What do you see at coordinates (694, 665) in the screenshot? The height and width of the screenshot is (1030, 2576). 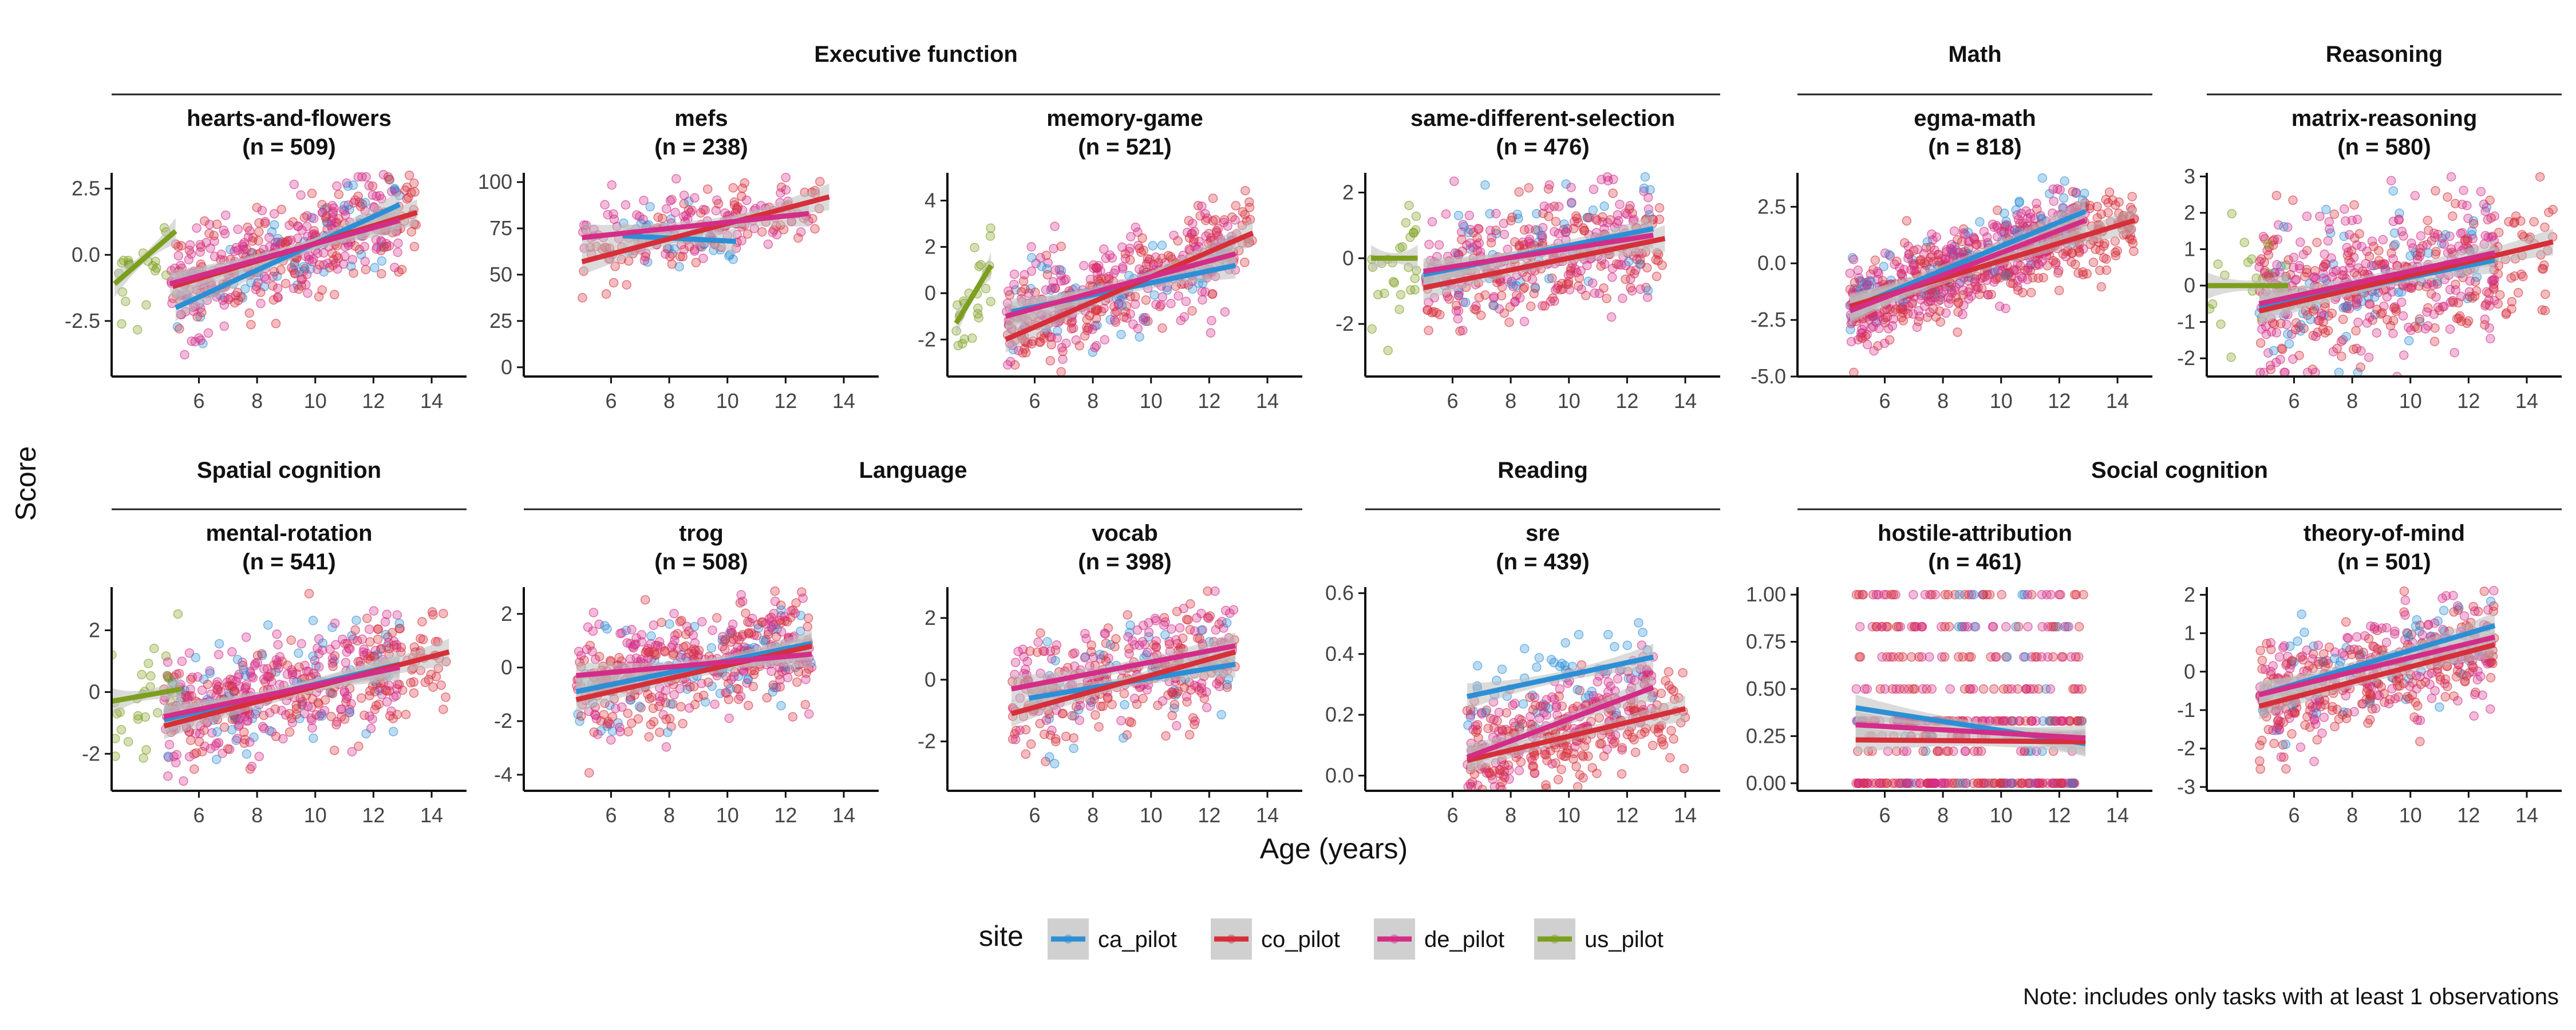 I see `fit-line-de_pilot` at bounding box center [694, 665].